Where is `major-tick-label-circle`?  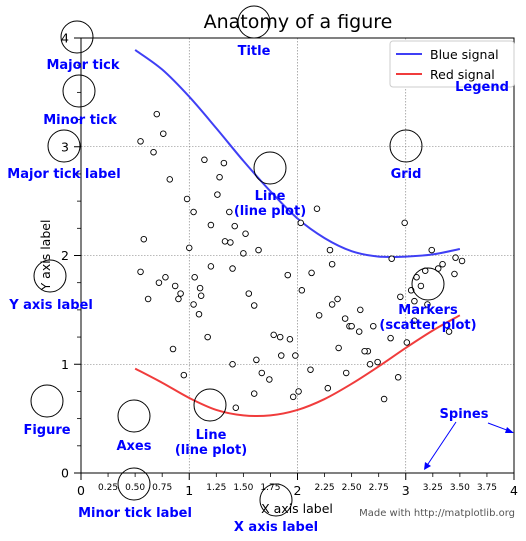
major-tick-label-circle is located at coordinates (64, 146).